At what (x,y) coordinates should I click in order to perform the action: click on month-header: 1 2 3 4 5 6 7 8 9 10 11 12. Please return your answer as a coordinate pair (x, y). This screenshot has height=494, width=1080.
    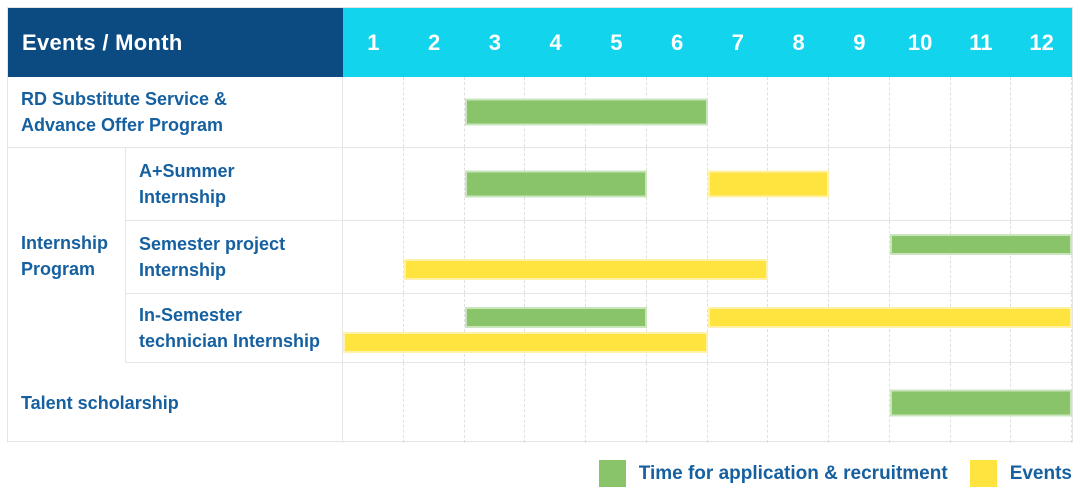
    Looking at the image, I should click on (707, 42).